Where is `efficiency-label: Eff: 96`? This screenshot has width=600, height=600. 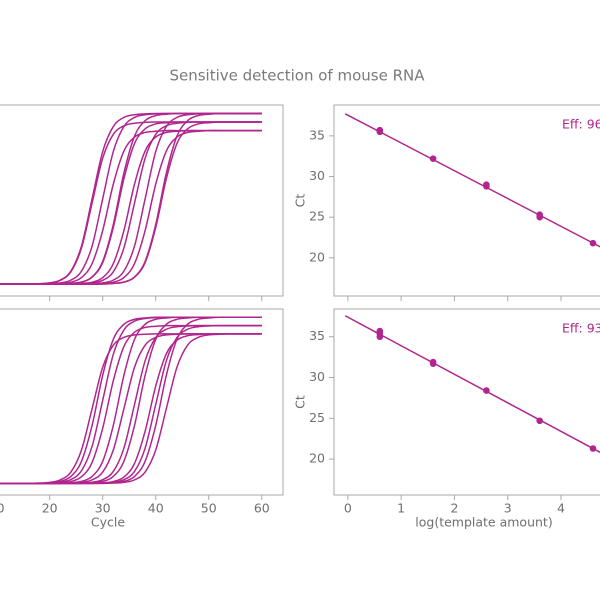
efficiency-label: Eff: 96 is located at coordinates (581, 124).